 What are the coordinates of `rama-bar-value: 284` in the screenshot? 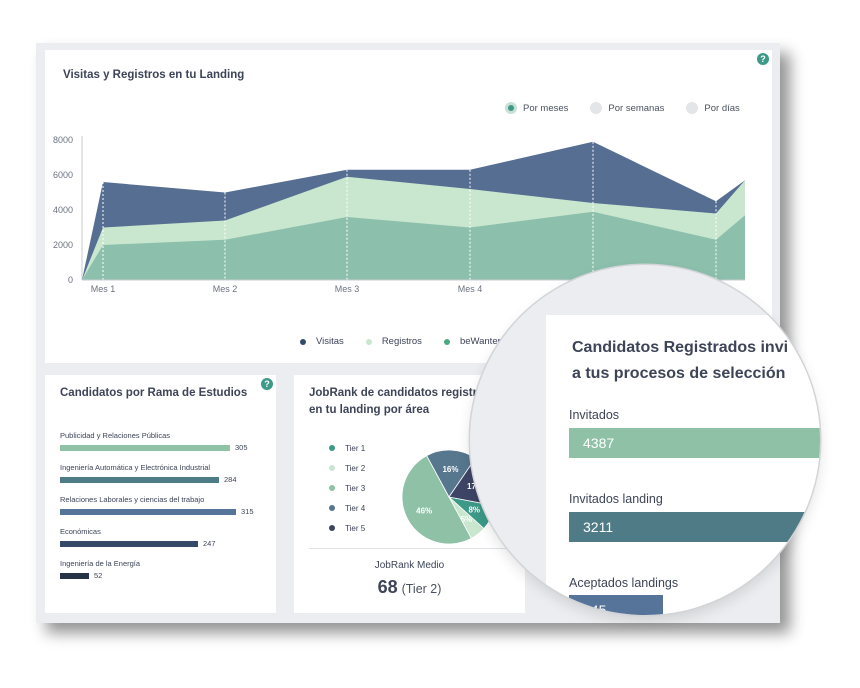 It's located at (230, 479).